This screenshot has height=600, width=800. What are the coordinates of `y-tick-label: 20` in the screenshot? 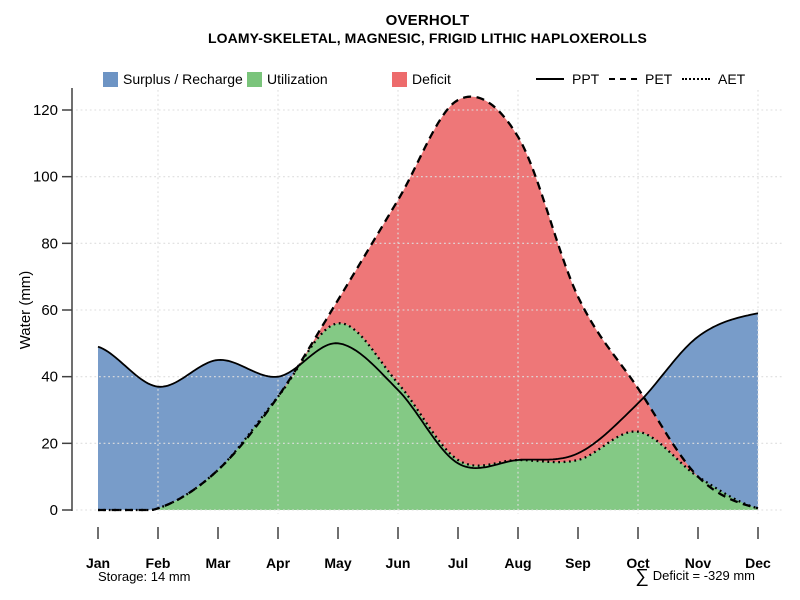 It's located at (49, 443).